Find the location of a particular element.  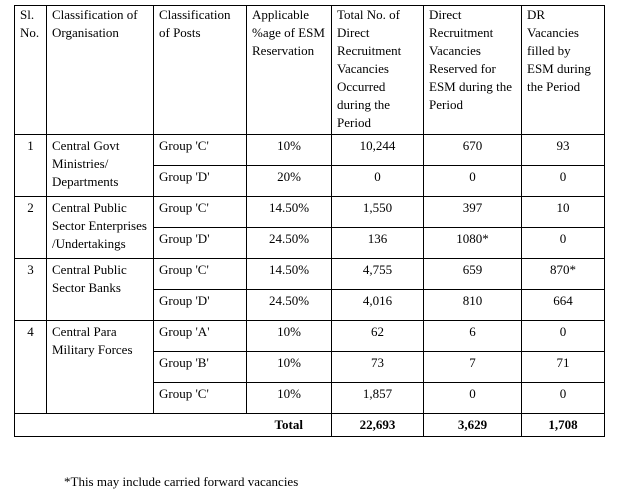

total-vacancies: 136 is located at coordinates (377, 243).